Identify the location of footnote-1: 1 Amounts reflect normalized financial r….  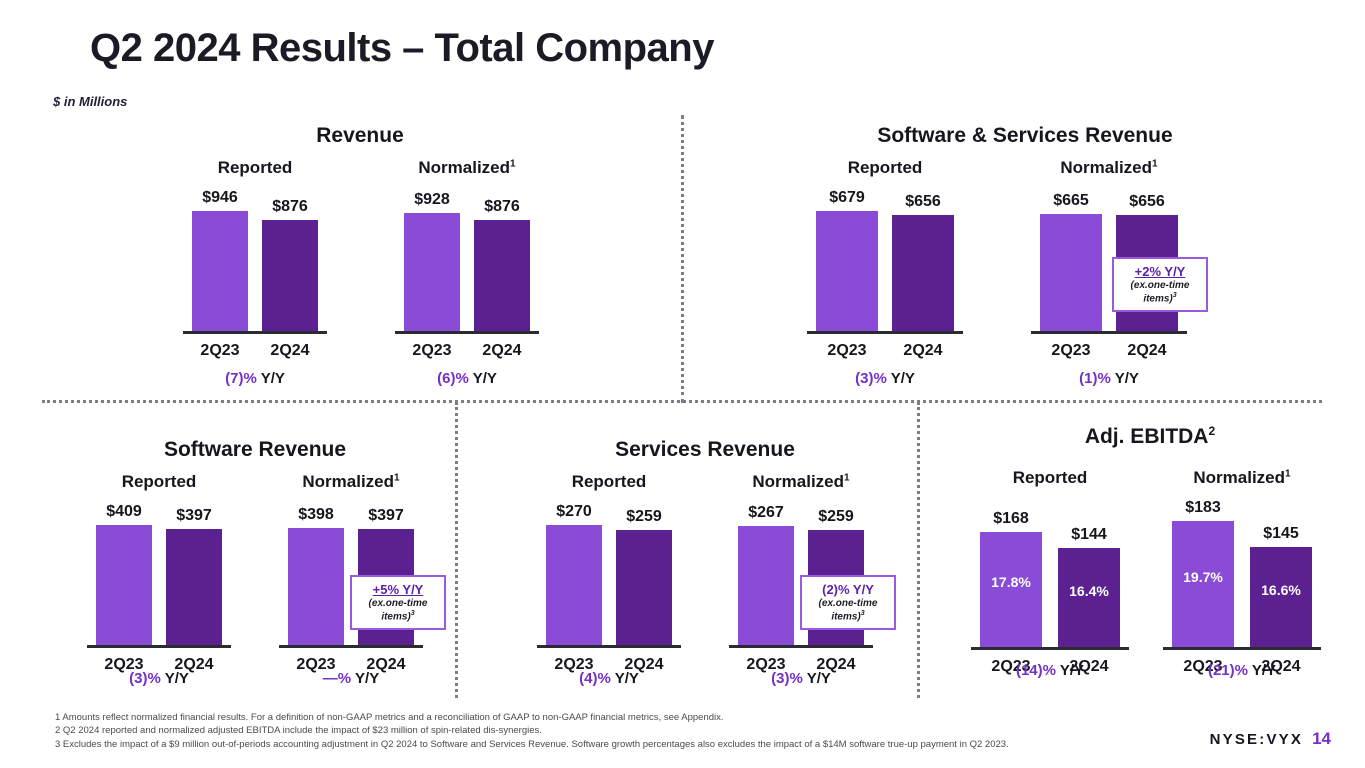
(389, 717).